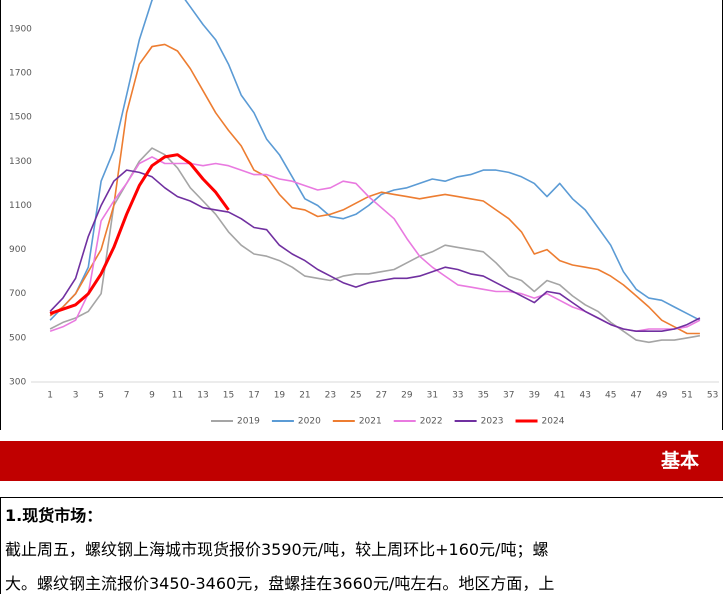 The width and height of the screenshot is (723, 594). Describe the element at coordinates (330, 396) in the screenshot. I see `x-tick-label: 23` at that location.